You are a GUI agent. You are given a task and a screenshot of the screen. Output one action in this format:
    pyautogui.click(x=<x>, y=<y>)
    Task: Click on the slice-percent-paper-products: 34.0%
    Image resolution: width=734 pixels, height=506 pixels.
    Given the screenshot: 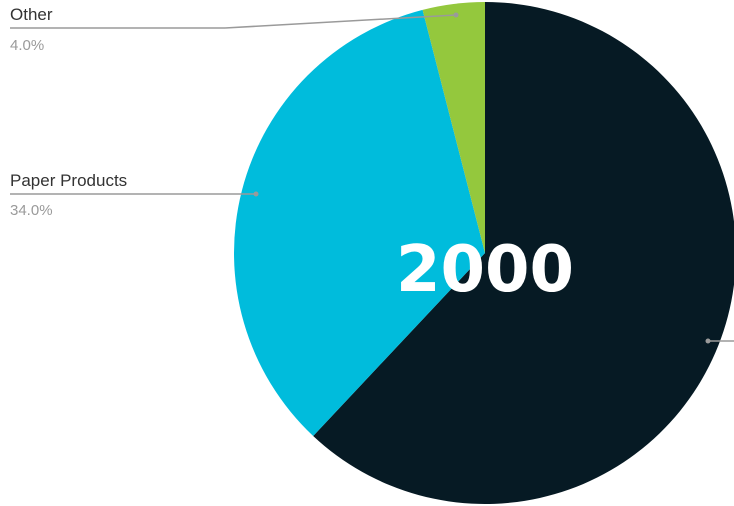 What is the action you would take?
    pyautogui.click(x=31, y=210)
    